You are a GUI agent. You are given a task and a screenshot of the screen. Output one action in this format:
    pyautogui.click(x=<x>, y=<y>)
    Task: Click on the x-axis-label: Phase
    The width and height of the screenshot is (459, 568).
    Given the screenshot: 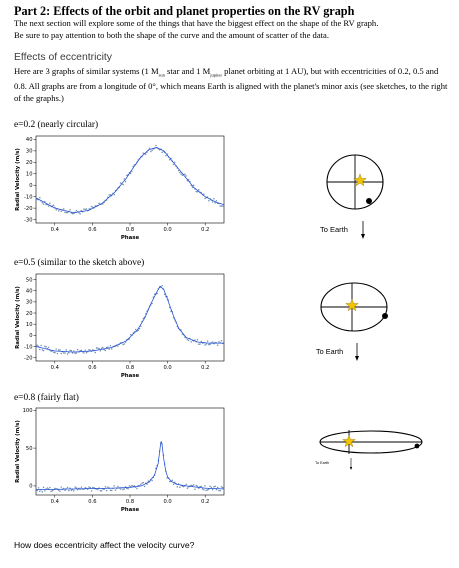 What is the action you would take?
    pyautogui.click(x=130, y=238)
    